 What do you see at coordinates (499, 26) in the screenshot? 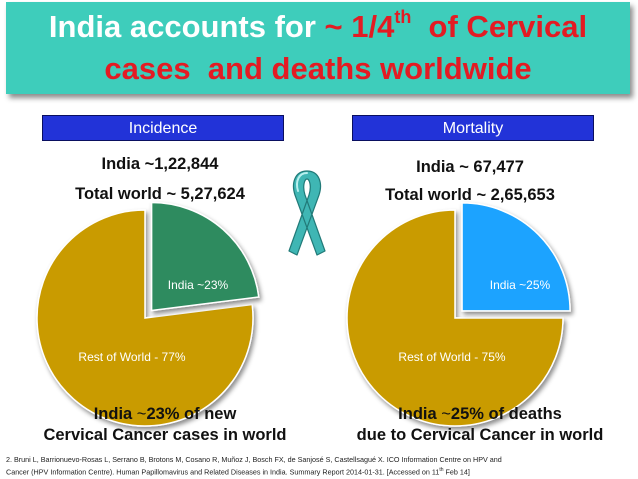
I see `title-text-end: of Cervical` at bounding box center [499, 26].